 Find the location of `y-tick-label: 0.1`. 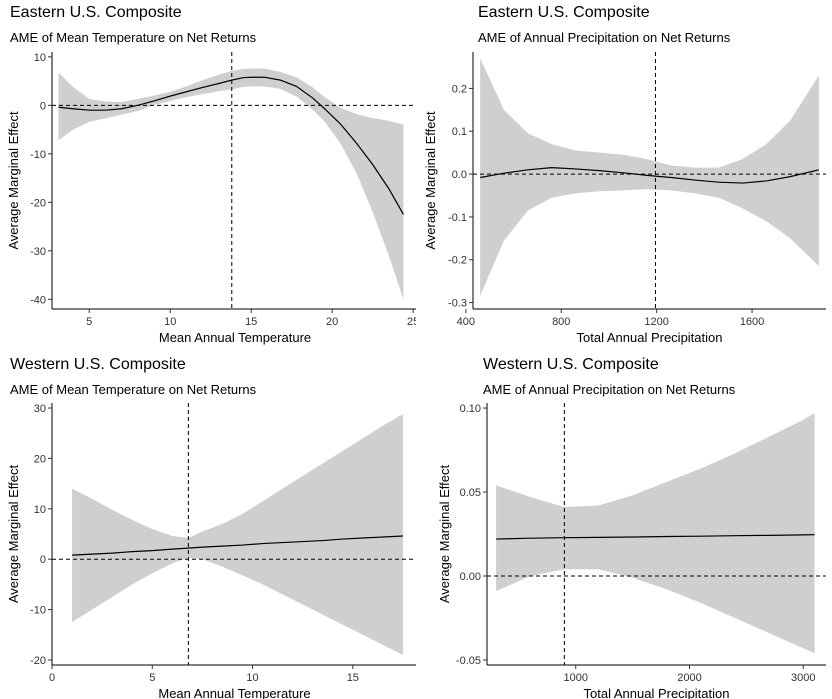

y-tick-label: 0.1 is located at coordinates (459, 132).